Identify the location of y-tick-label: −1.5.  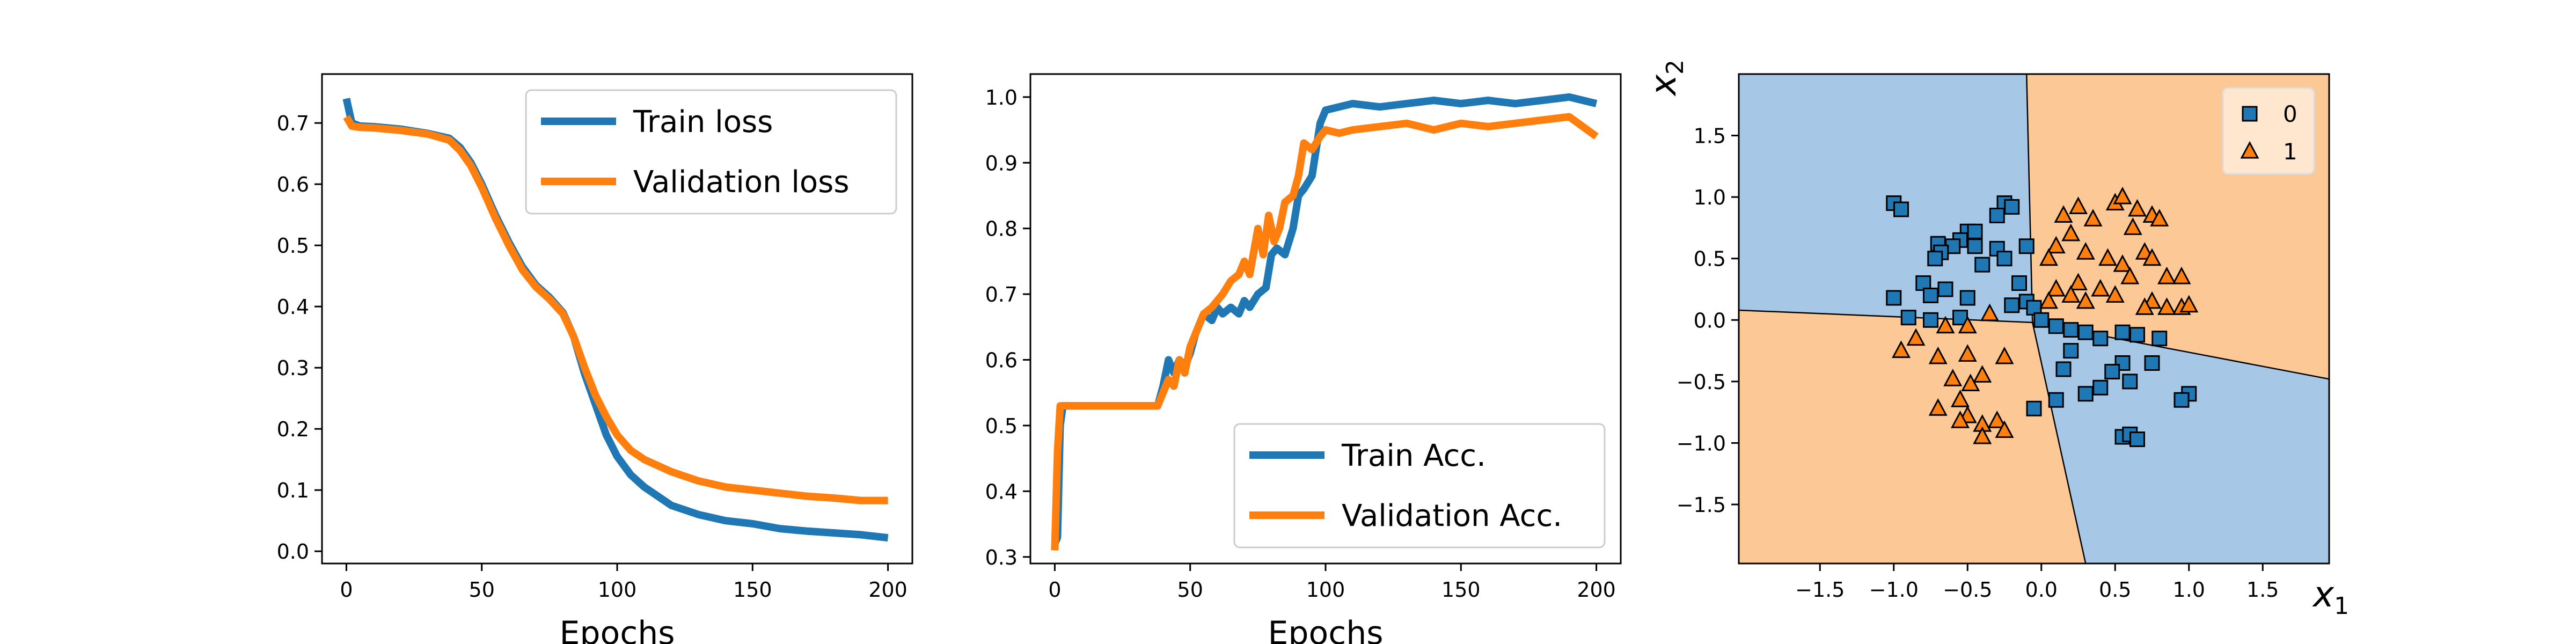
(1701, 505).